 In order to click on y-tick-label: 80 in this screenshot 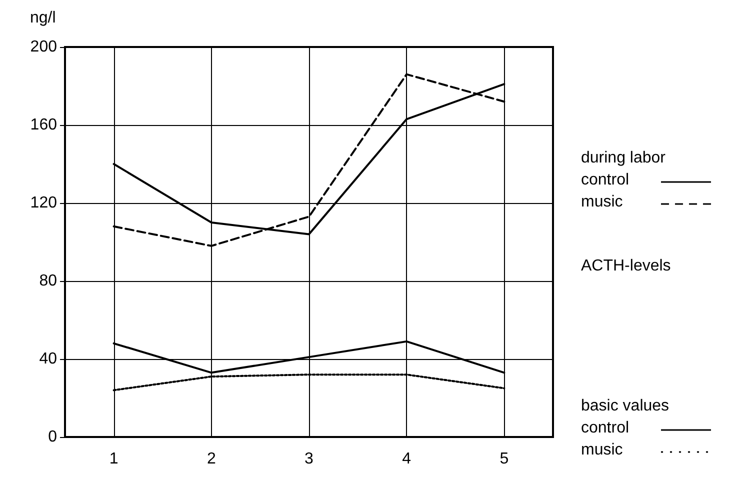, I will do `click(48, 281)`.